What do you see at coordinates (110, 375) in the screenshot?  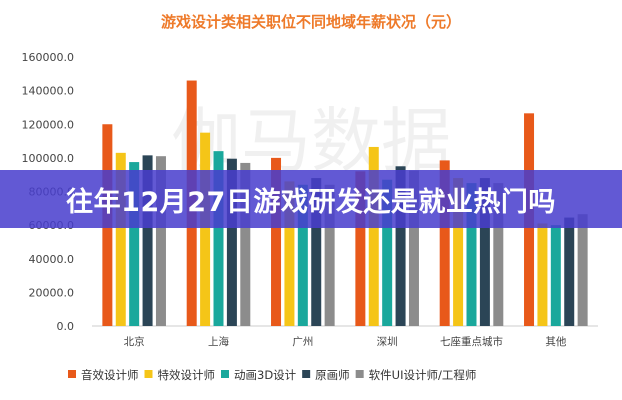 I see `legend-label: 音效设计师` at bounding box center [110, 375].